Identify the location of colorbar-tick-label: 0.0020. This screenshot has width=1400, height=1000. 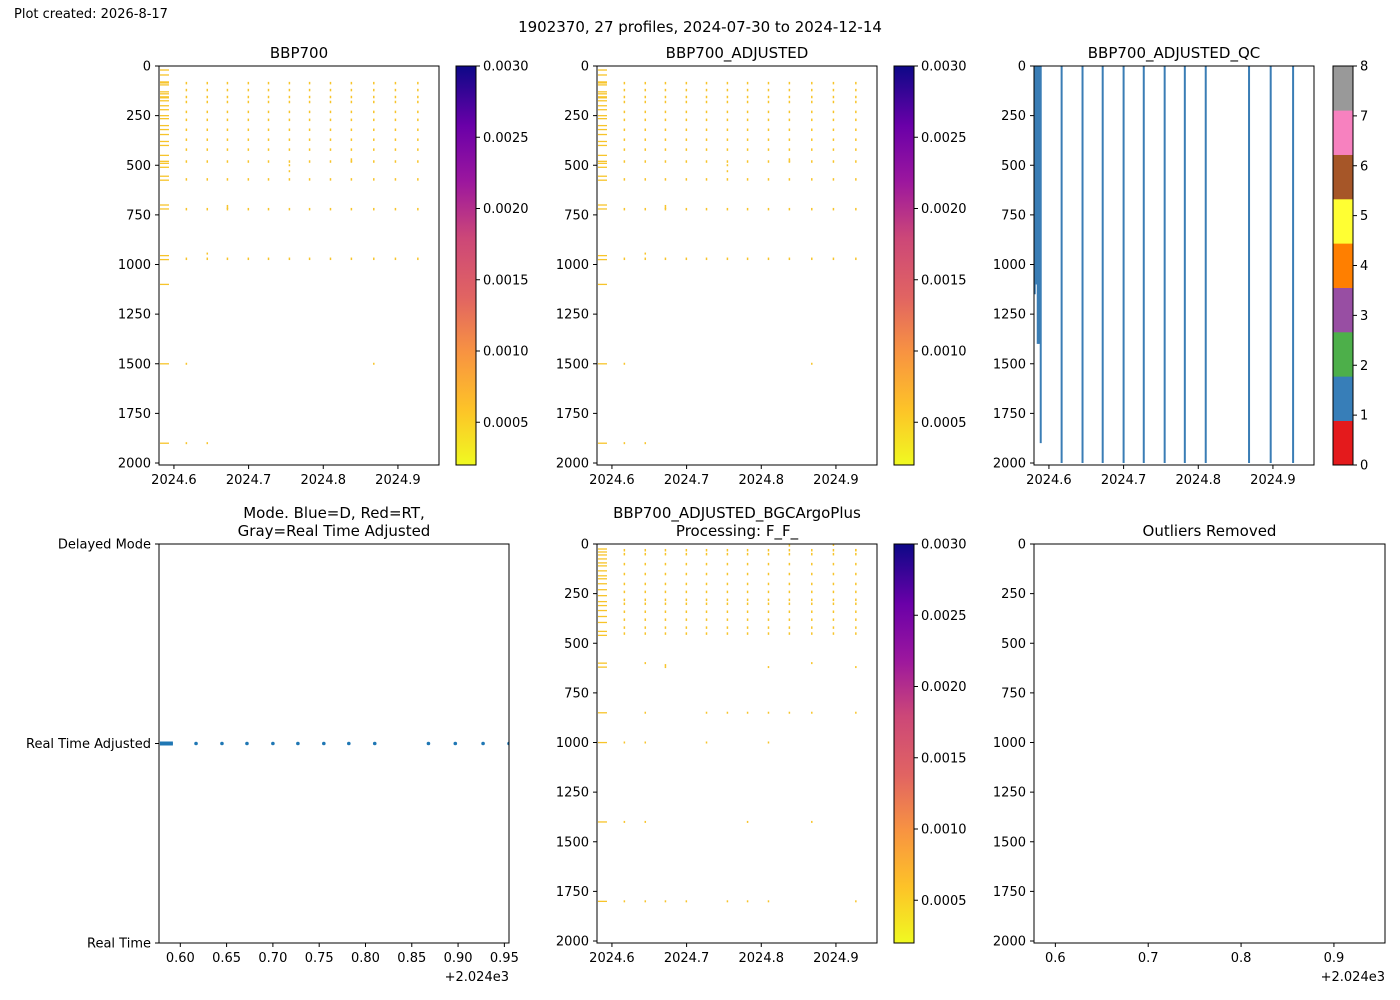
(944, 209).